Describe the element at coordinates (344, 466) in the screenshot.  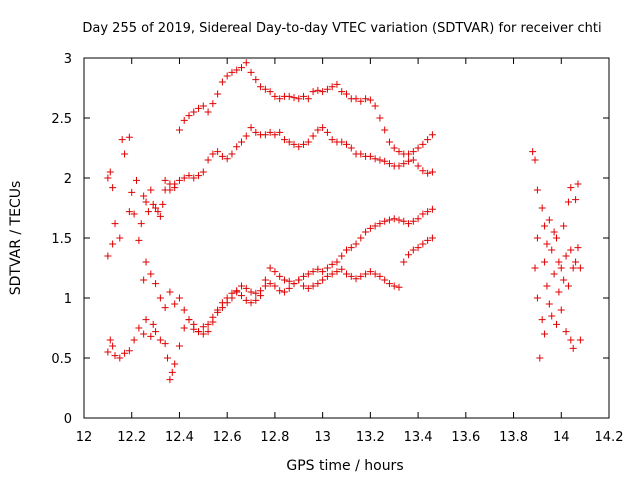
I see `x-axis-label: GPS time / hours` at that location.